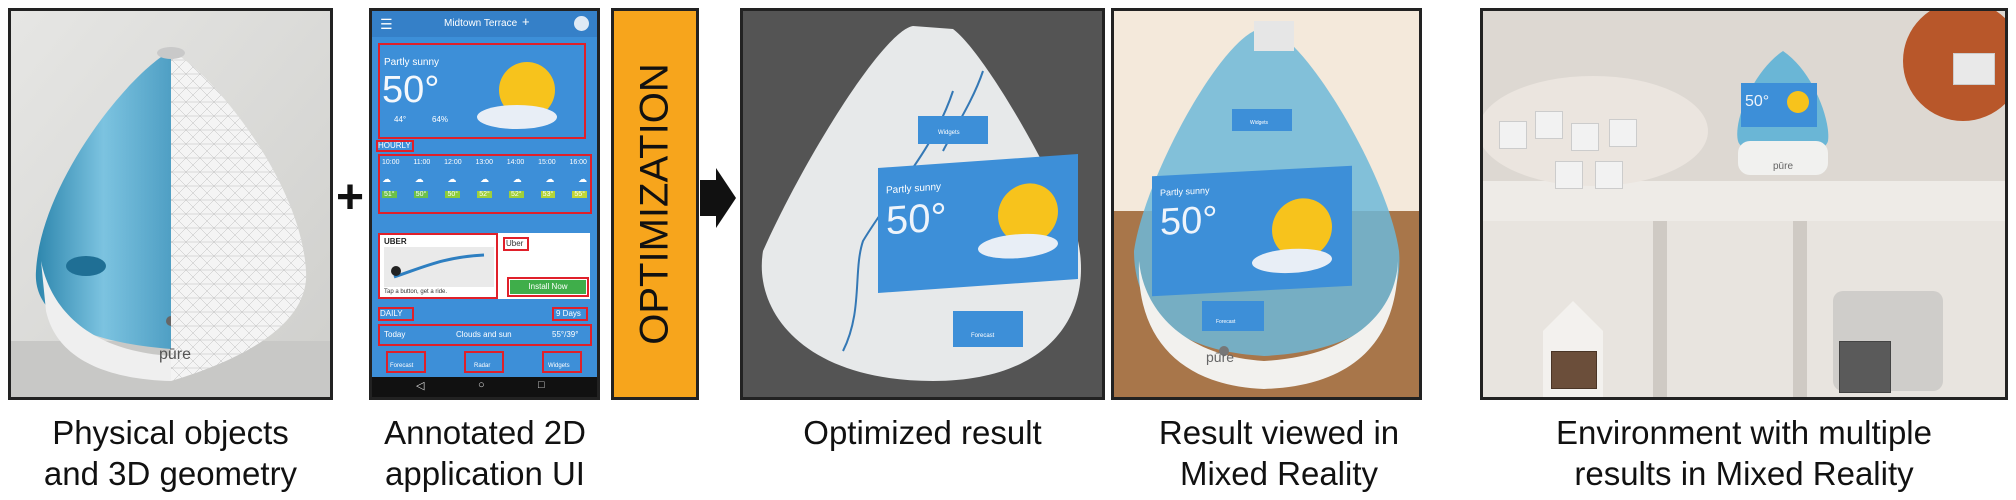 This screenshot has height=500, width=2016. What do you see at coordinates (541, 385) in the screenshot?
I see `recents-icon: □` at bounding box center [541, 385].